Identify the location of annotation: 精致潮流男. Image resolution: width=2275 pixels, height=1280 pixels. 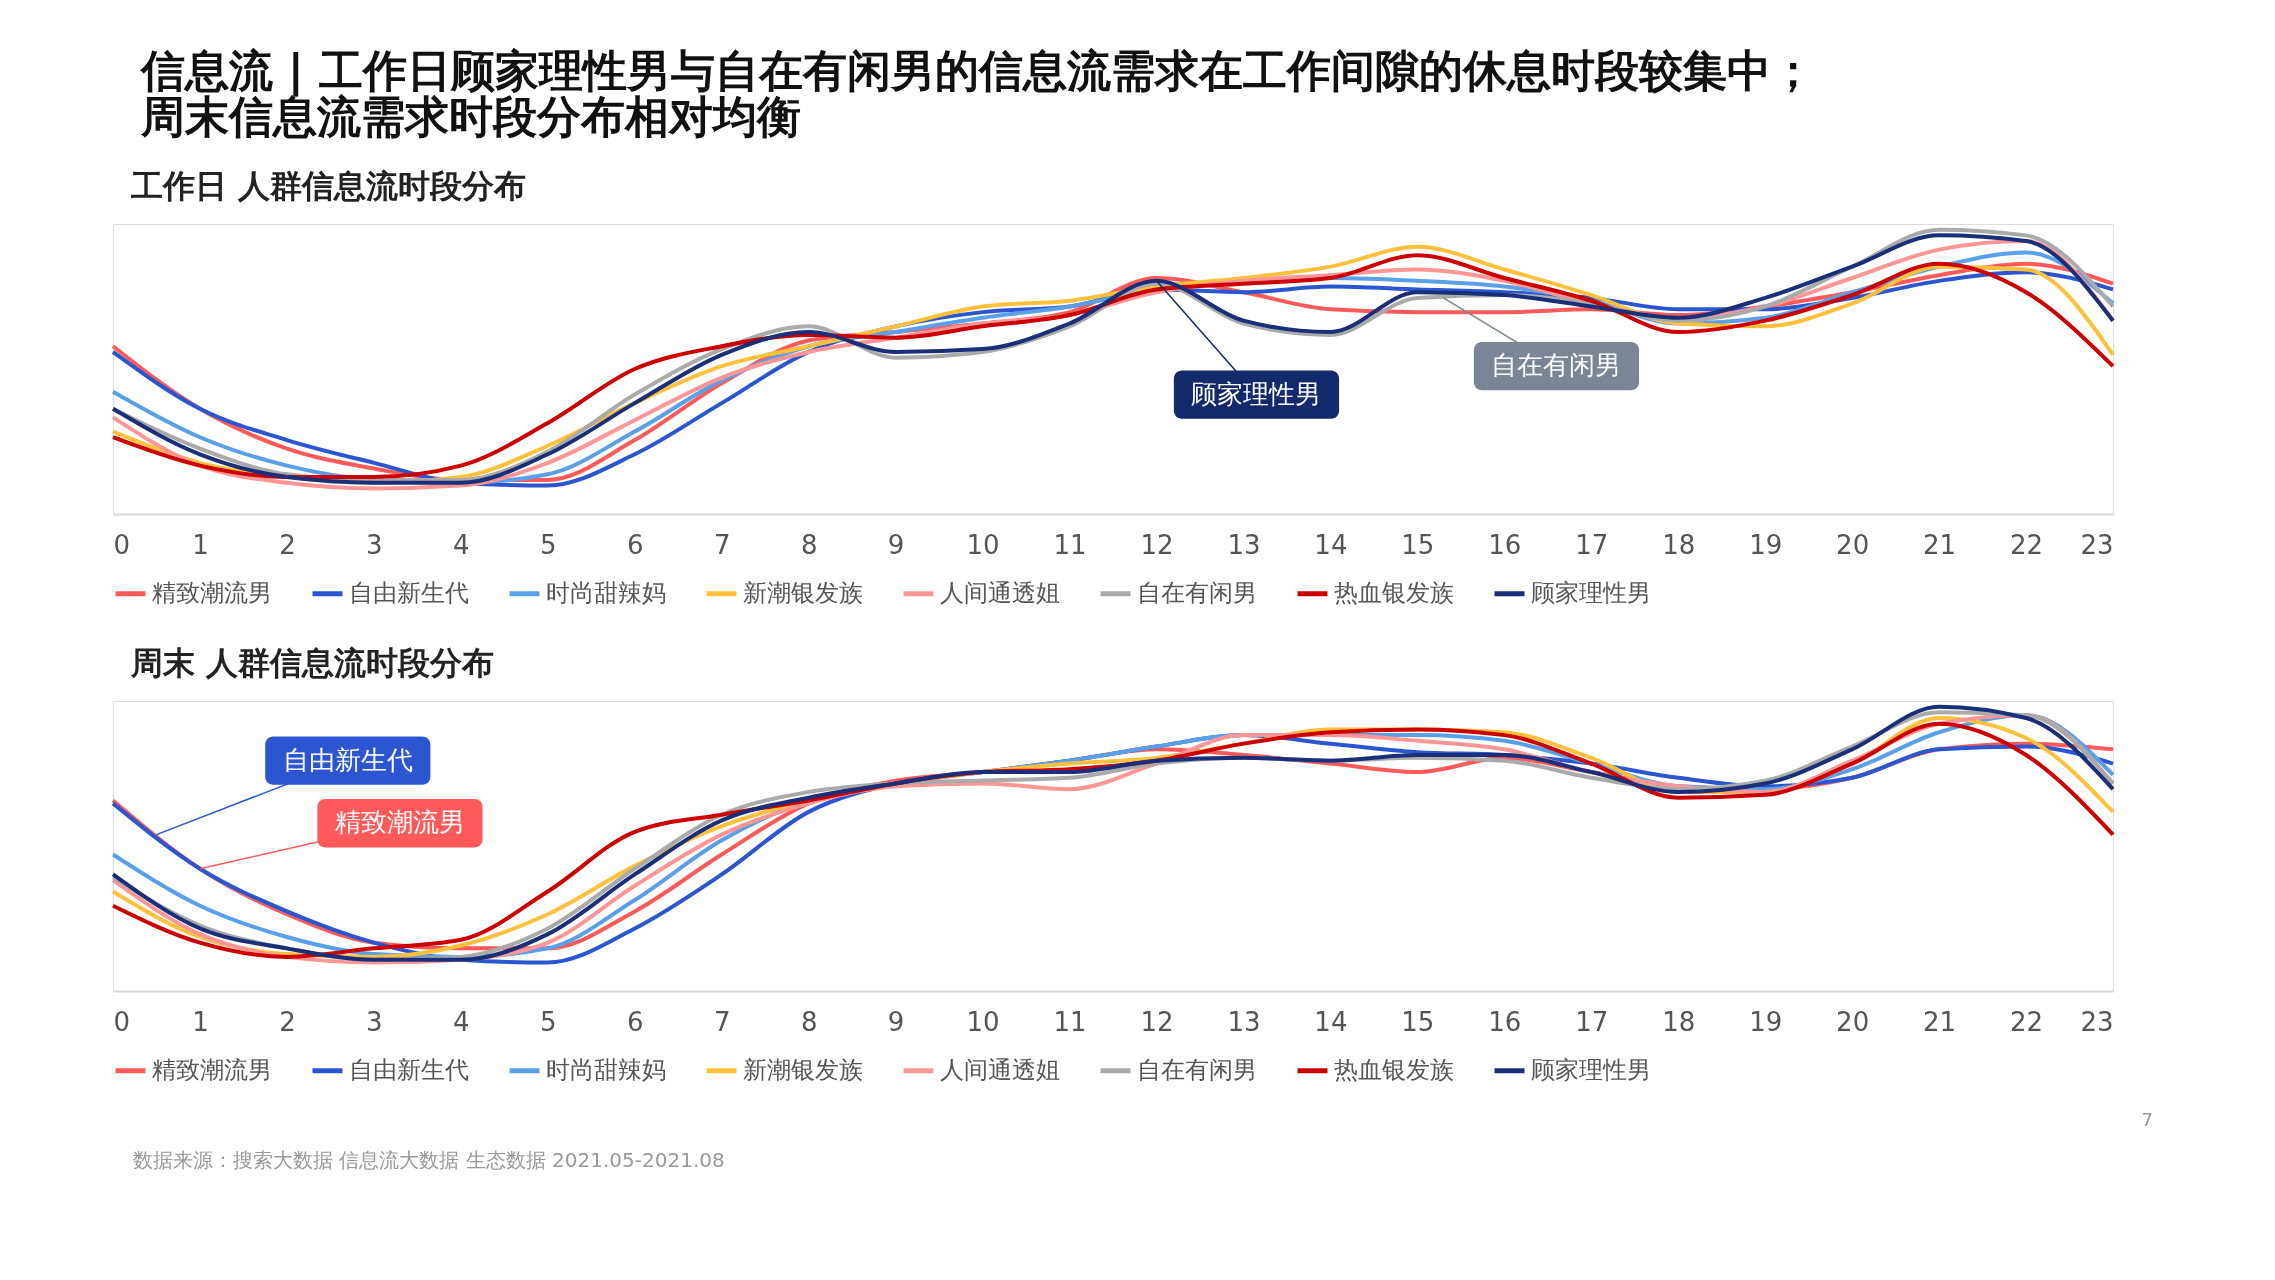
(399, 822).